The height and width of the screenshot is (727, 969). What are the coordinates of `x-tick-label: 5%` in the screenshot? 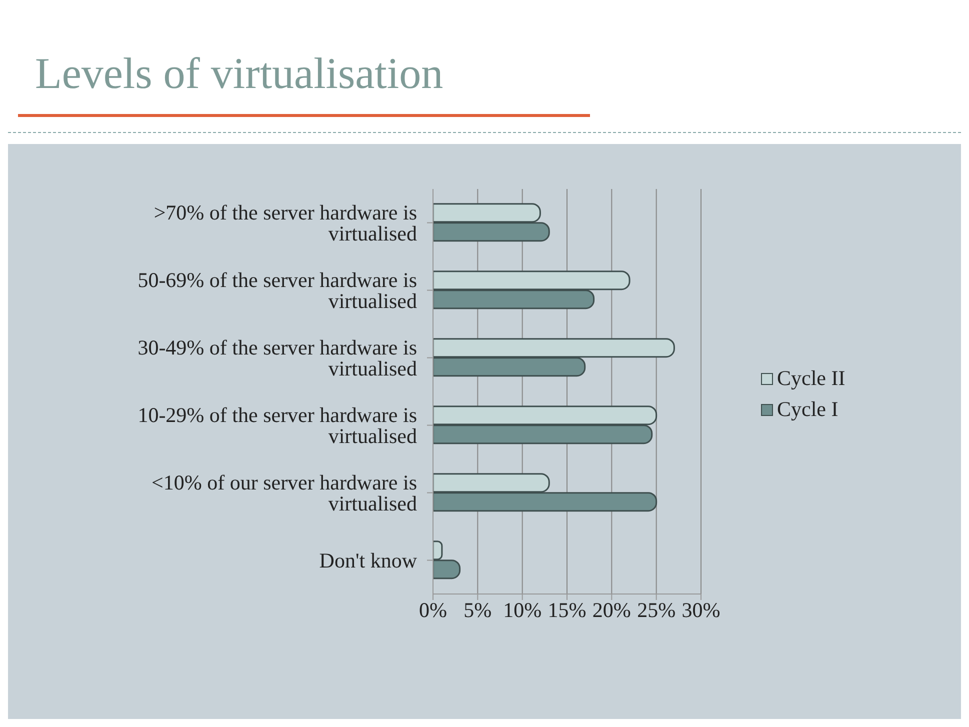 It's located at (478, 610).